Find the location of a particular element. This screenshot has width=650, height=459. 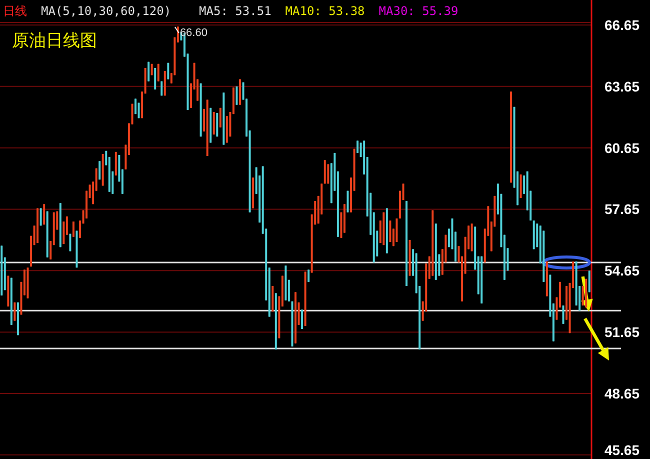

y-tick-label: 51.65 is located at coordinates (622, 332).